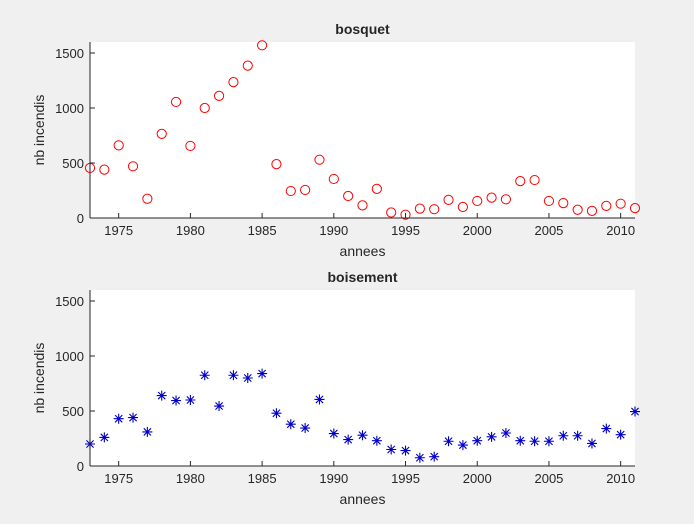 The image size is (694, 524). What do you see at coordinates (362, 277) in the screenshot?
I see `chart-title: boisement` at bounding box center [362, 277].